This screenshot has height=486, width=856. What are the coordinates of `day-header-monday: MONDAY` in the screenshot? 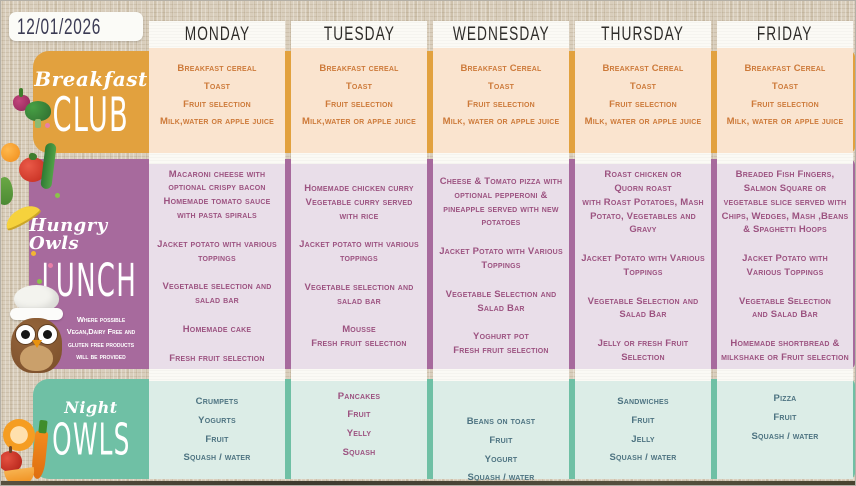 It's located at (217, 34).